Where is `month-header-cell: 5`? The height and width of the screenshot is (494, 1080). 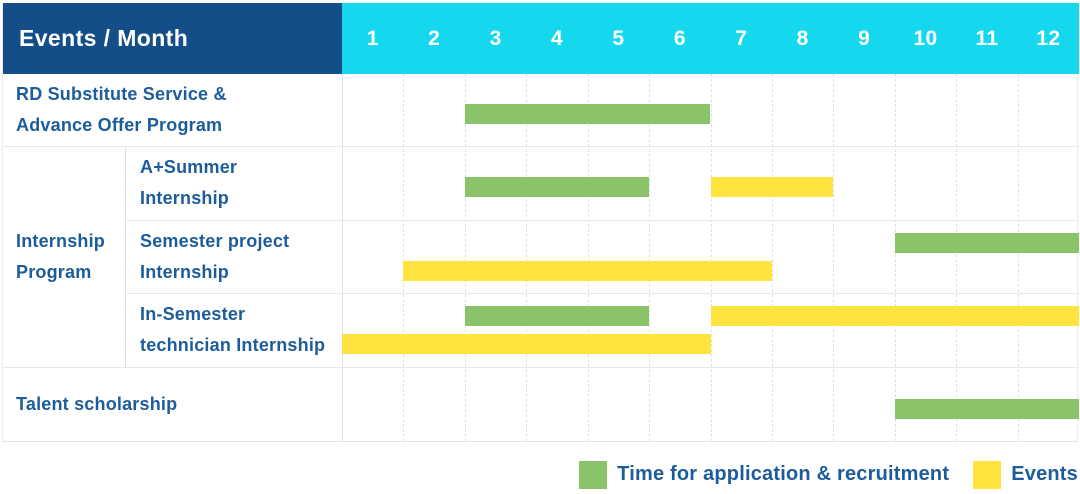
month-header-cell: 5 is located at coordinates (618, 38).